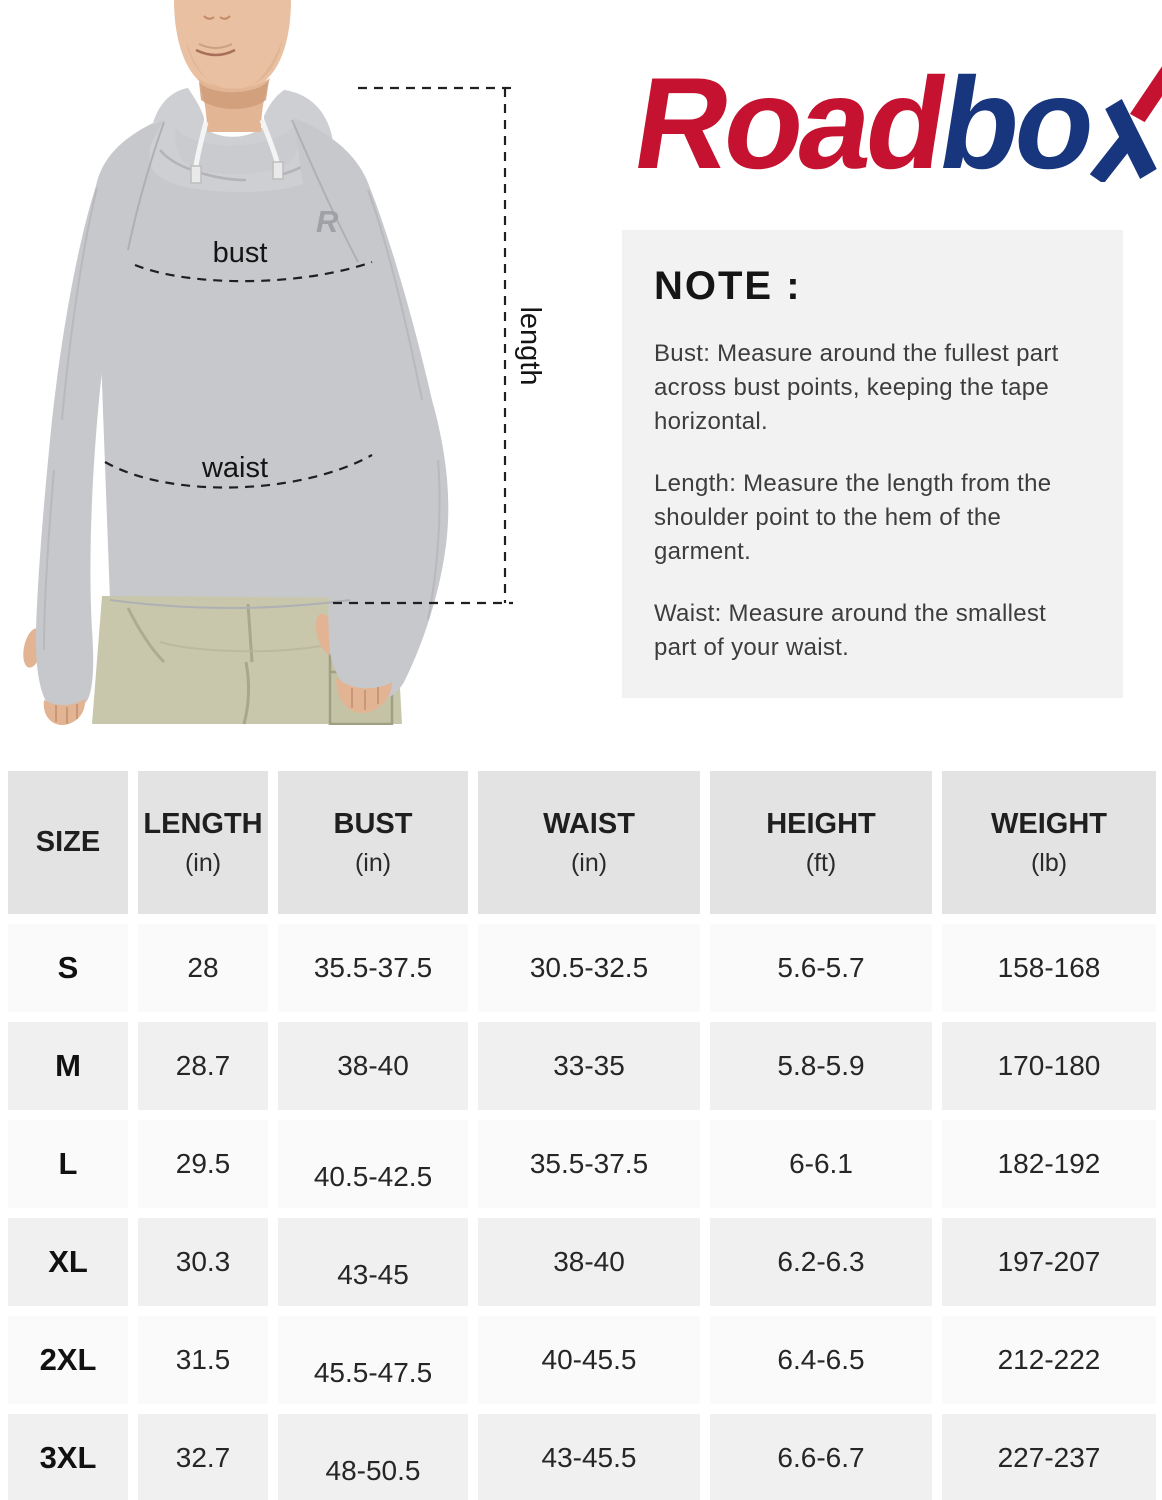 The height and width of the screenshot is (1500, 1162). I want to click on column-header-height: HEIGHT (ft), so click(821, 842).